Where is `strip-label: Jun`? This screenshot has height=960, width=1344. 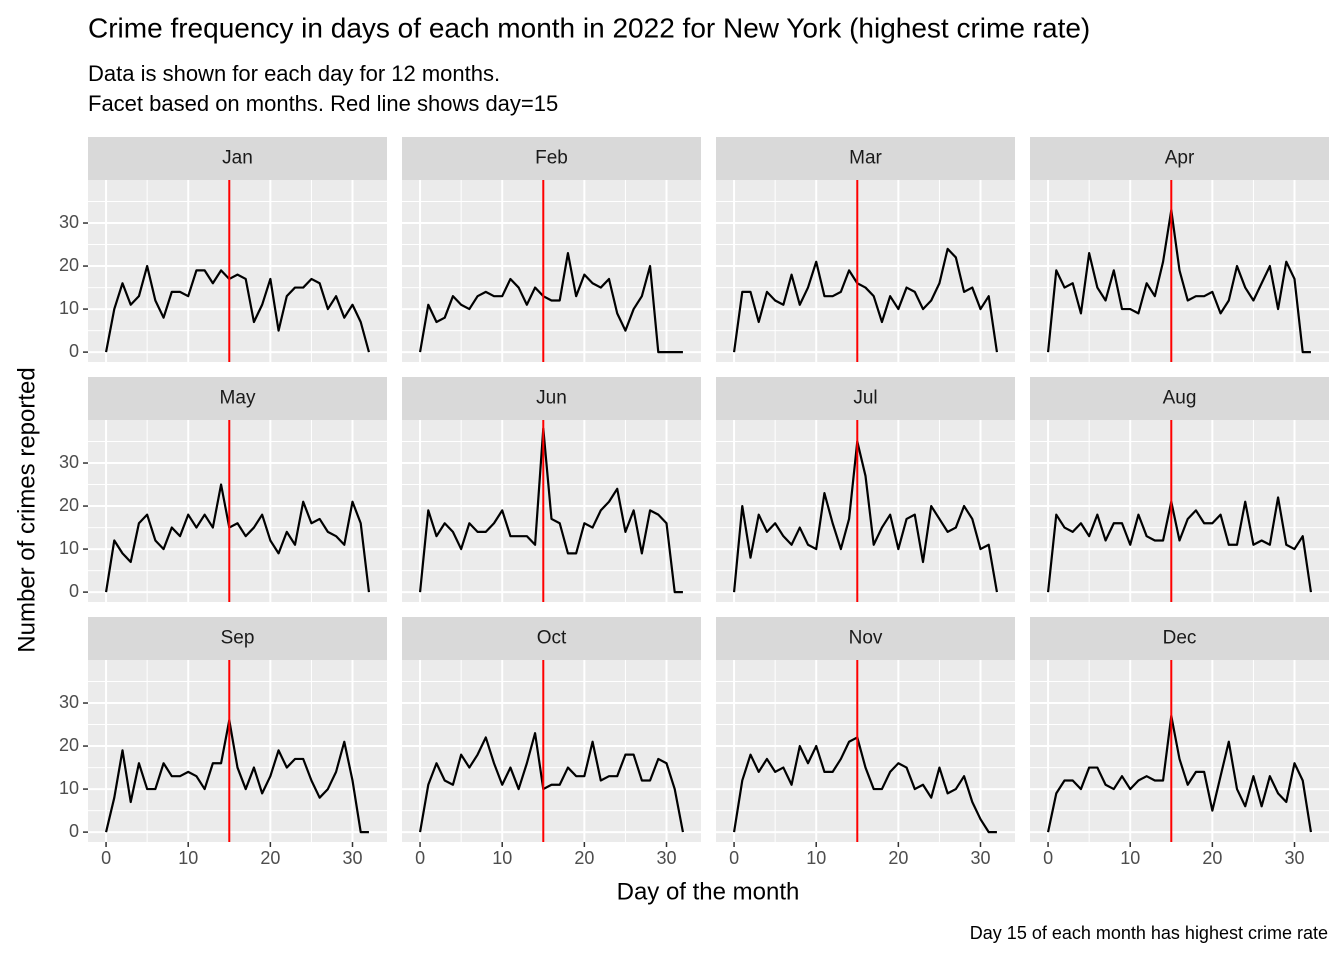 strip-label: Jun is located at coordinates (551, 398).